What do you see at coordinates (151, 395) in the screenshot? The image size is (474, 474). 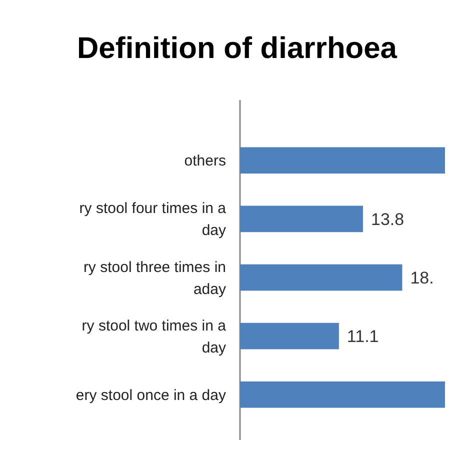 I see `y-tick-label: ery stool once in a day` at bounding box center [151, 395].